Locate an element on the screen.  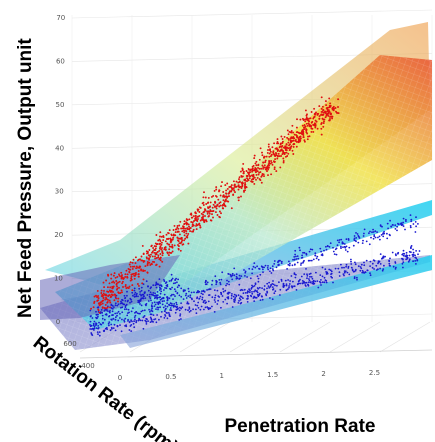
x-tick-label: 2.5 is located at coordinates (374, 373).